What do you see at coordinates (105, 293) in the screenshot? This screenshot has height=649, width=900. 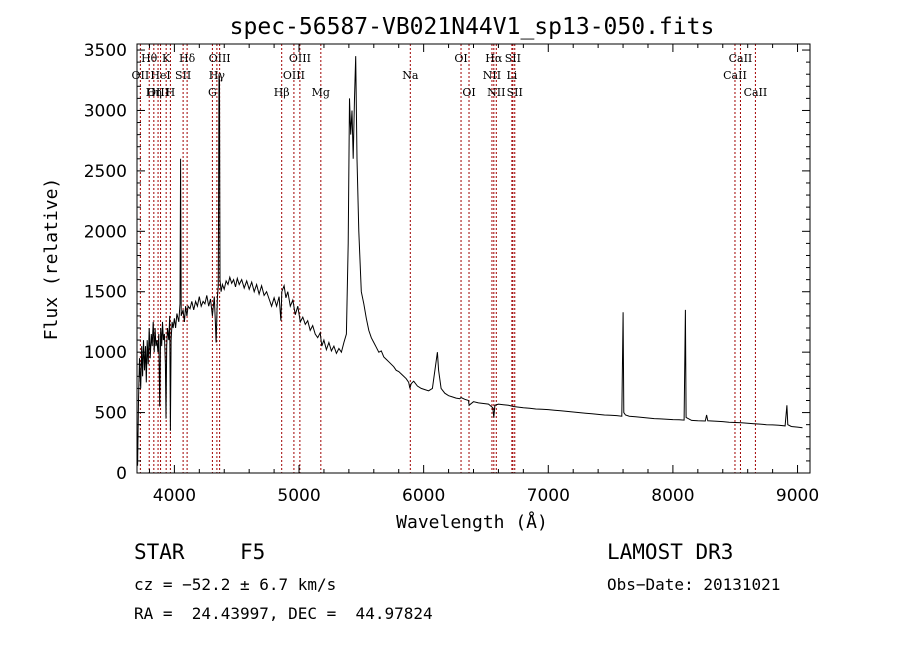 I see `y-tick-label: 1500` at bounding box center [105, 293].